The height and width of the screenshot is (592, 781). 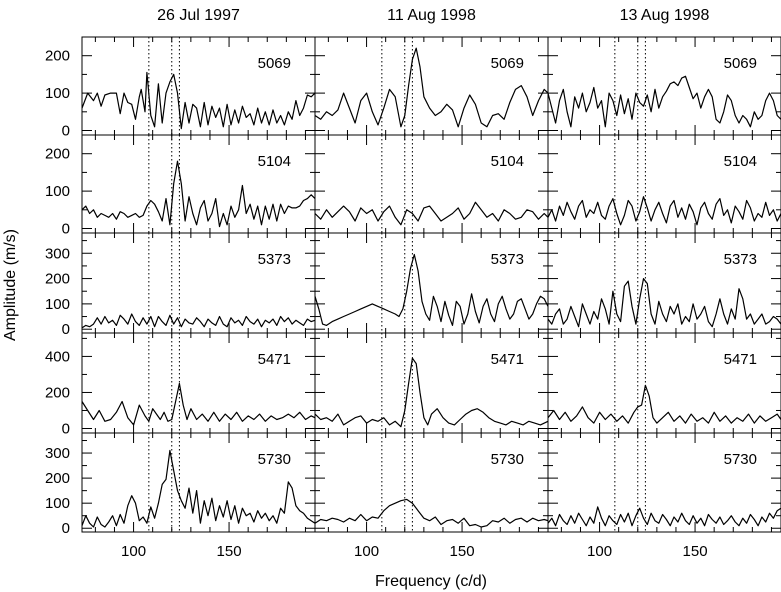 What do you see at coordinates (10, 285) in the screenshot?
I see `y-axis-label: Amplitude (m/s)` at bounding box center [10, 285].